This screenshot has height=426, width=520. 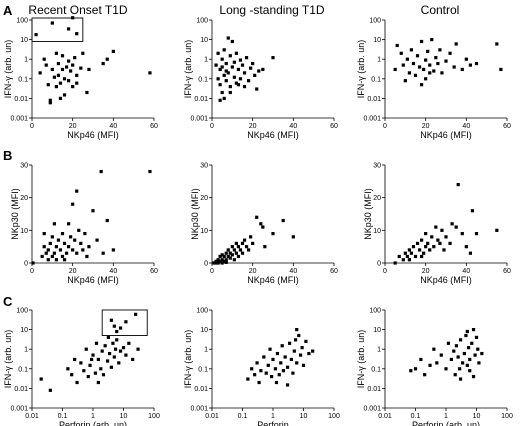 I want to click on x-tick-label: 40, so click(x=113, y=126).